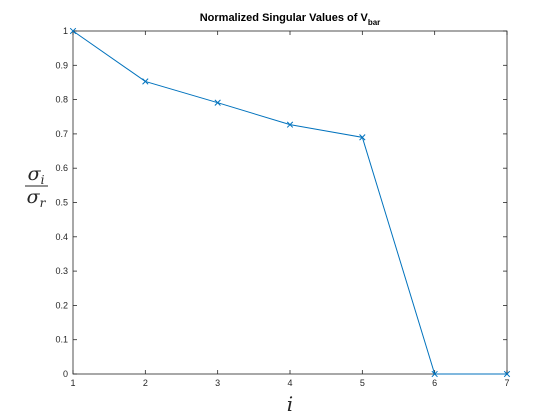 This screenshot has height=420, width=560. I want to click on y-tick-label: 0.1, so click(61, 340).